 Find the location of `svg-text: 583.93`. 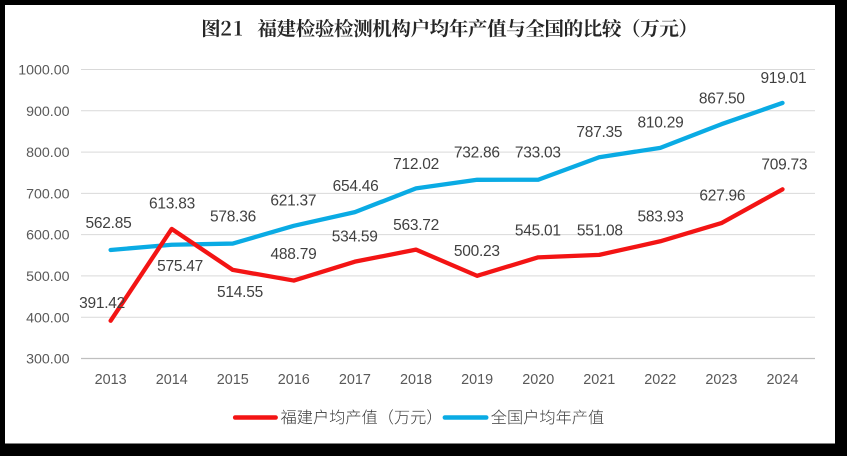

svg-text: 583.93 is located at coordinates (661, 216).